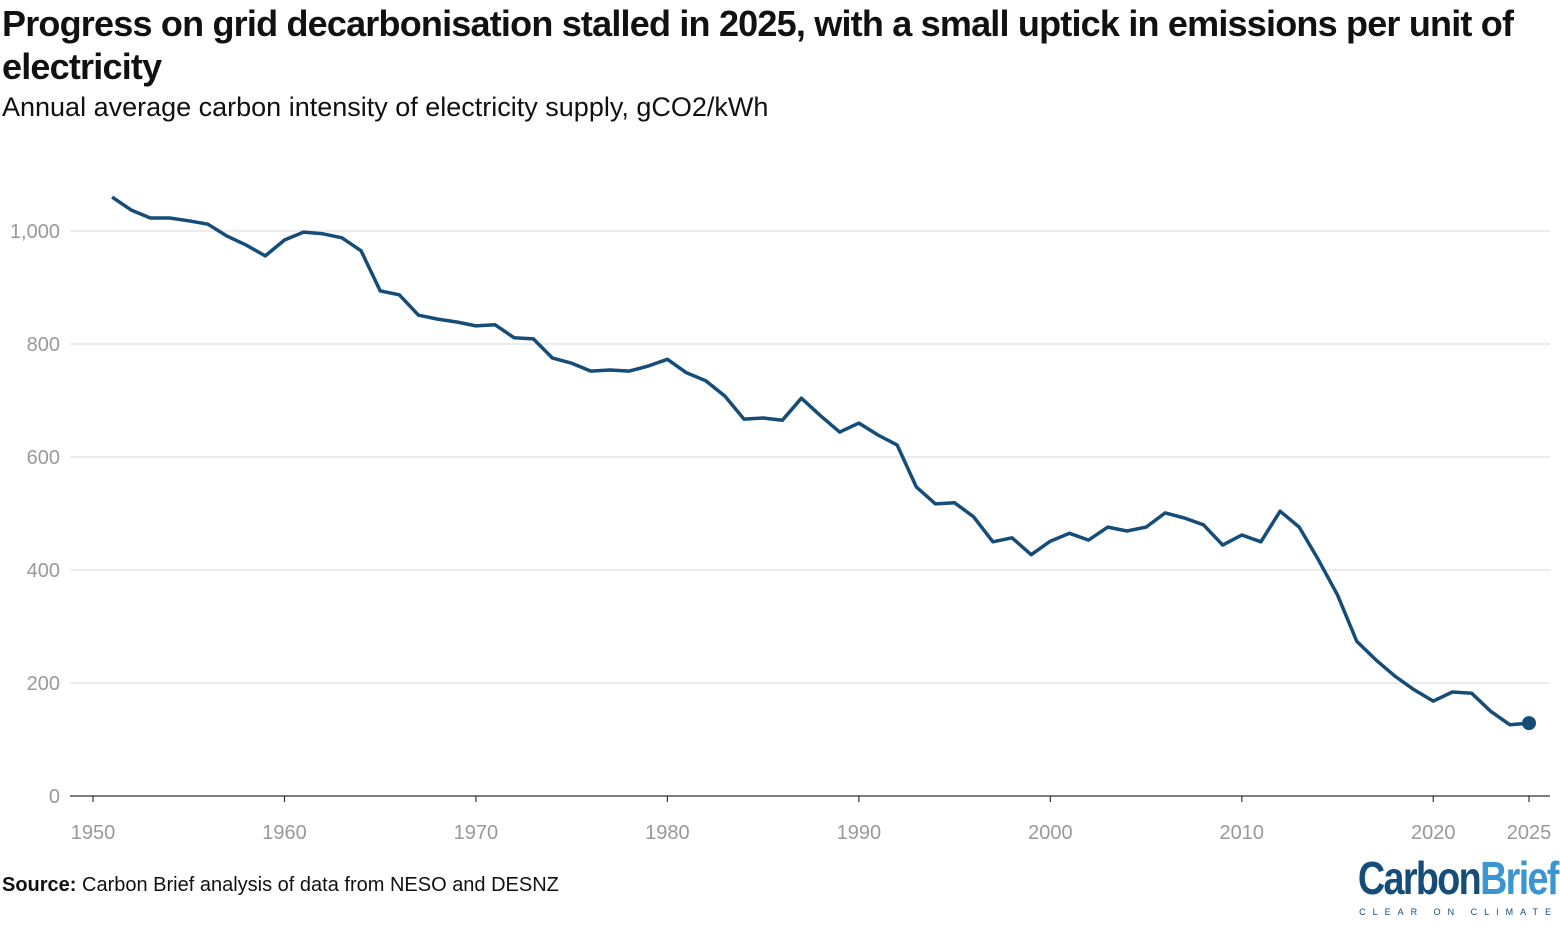  I want to click on carbon-brief-logo: CarbonBrief CLEAR ON CLIMATE, so click(1437, 885).